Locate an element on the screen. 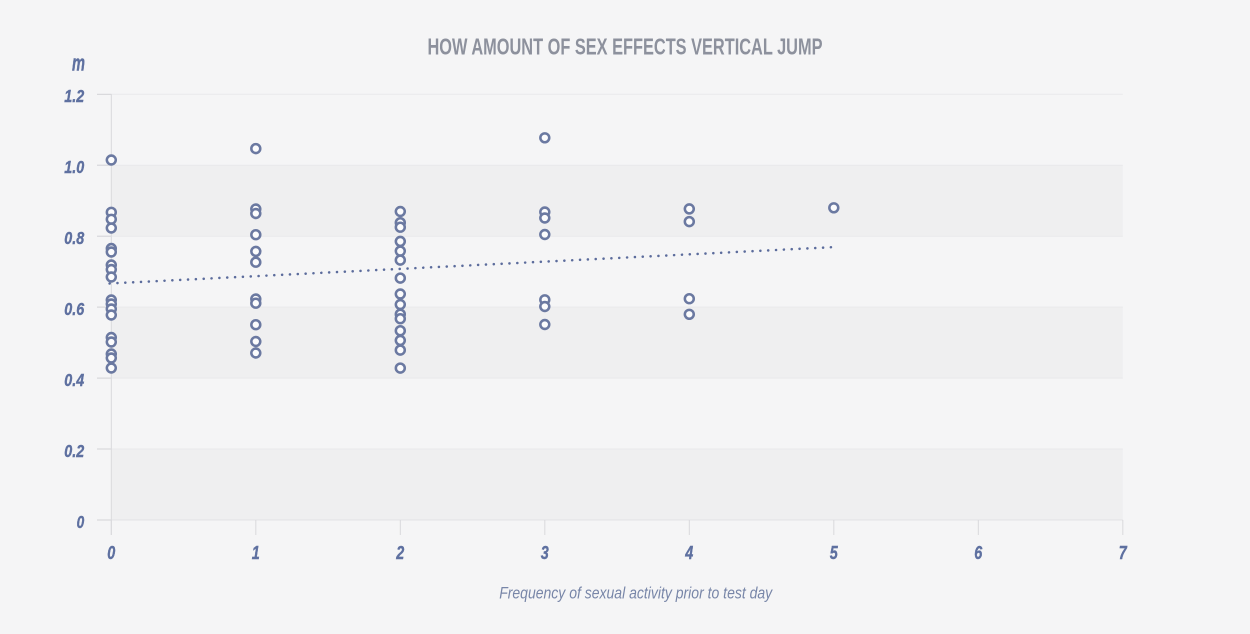 The height and width of the screenshot is (634, 1250). svg-text: 0.6 is located at coordinates (74, 309).